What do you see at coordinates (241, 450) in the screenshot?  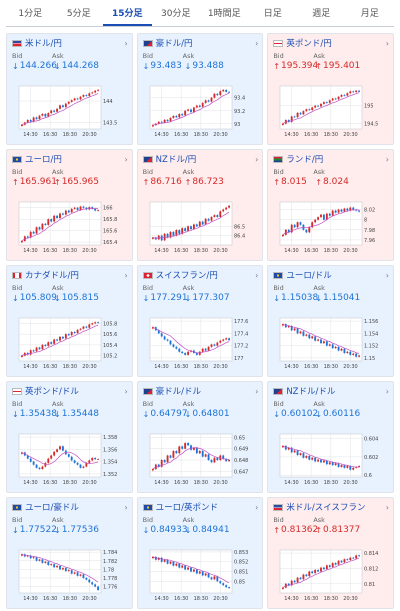 I see `y-tick-label: 0.649` at bounding box center [241, 450].